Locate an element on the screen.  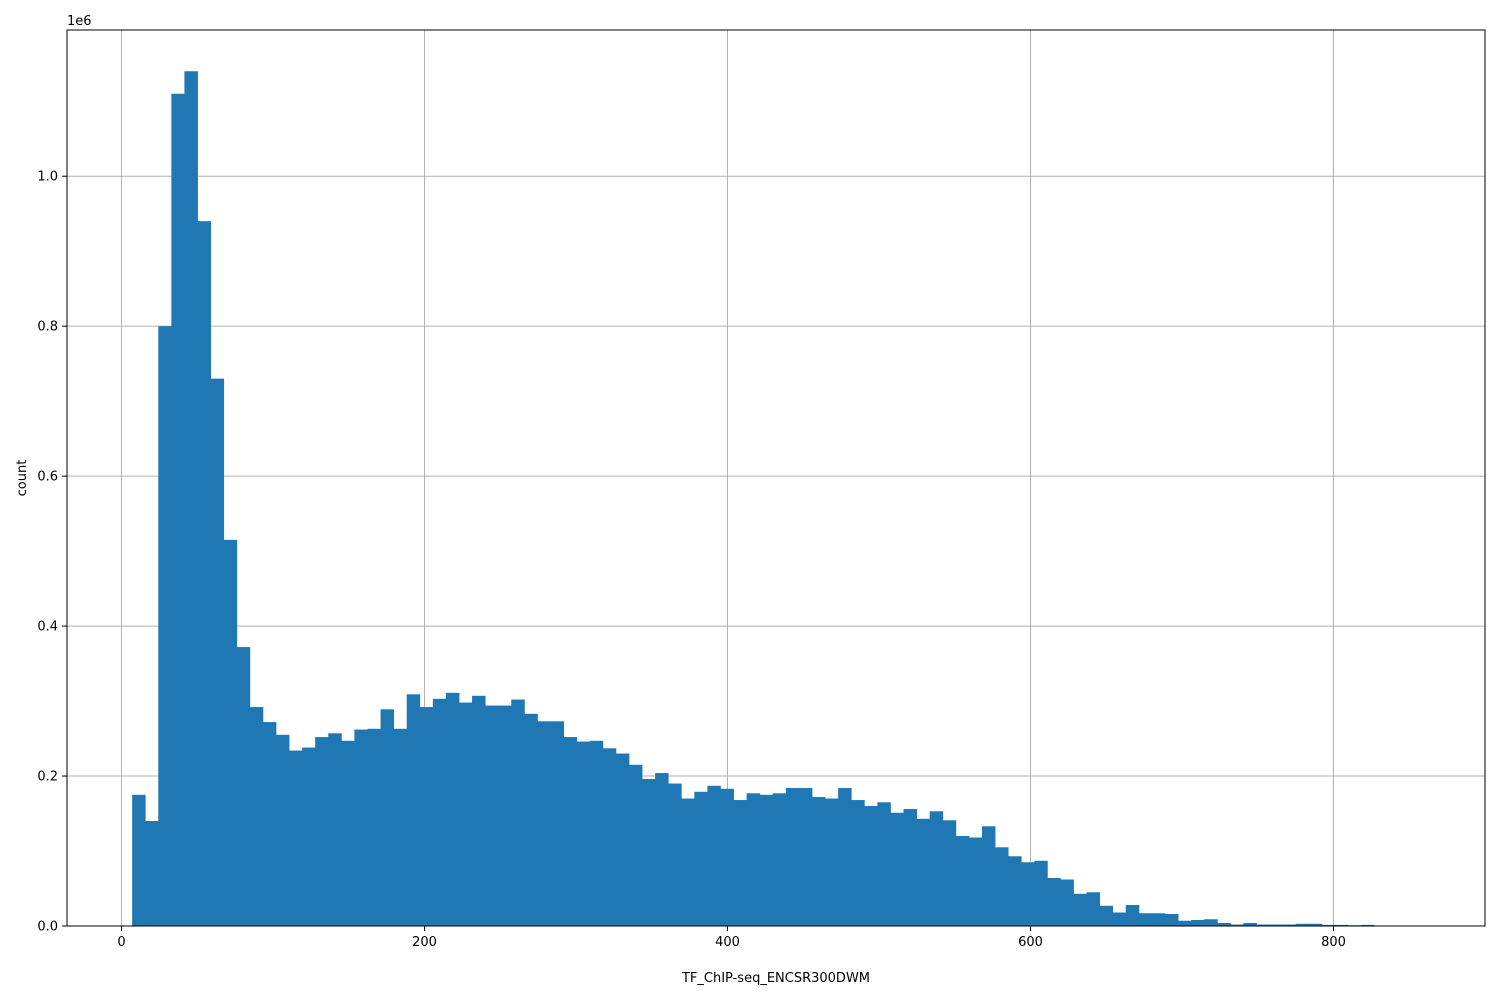
x-tick-label: 200 is located at coordinates (424, 942).